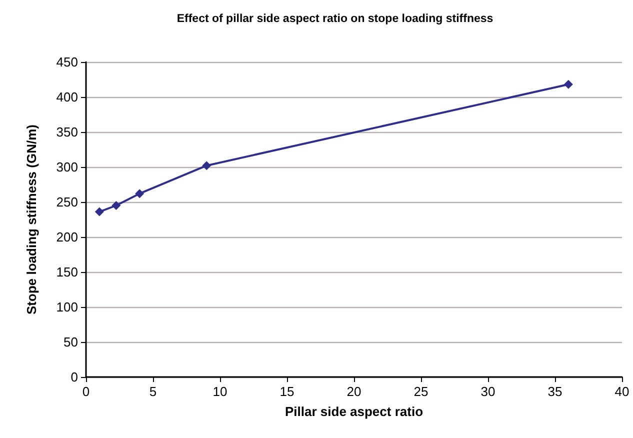  I want to click on y-tick-label: 200, so click(67, 237).